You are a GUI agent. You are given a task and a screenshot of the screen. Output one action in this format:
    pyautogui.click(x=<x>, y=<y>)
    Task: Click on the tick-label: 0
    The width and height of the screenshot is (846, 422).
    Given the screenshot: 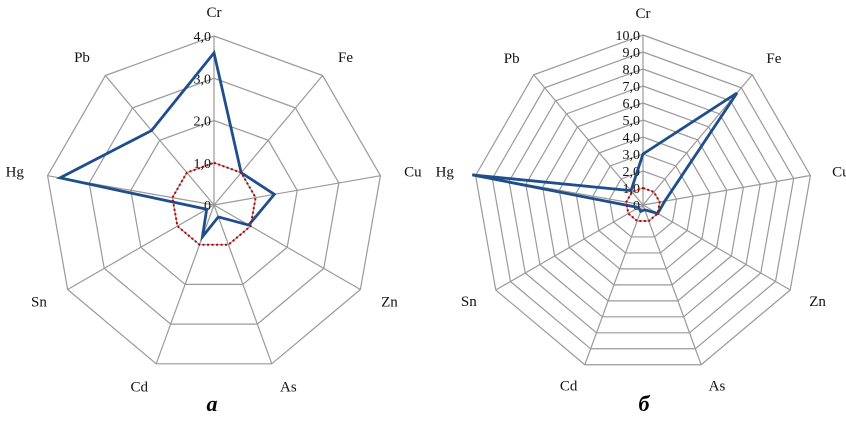 What is the action you would take?
    pyautogui.click(x=207, y=206)
    